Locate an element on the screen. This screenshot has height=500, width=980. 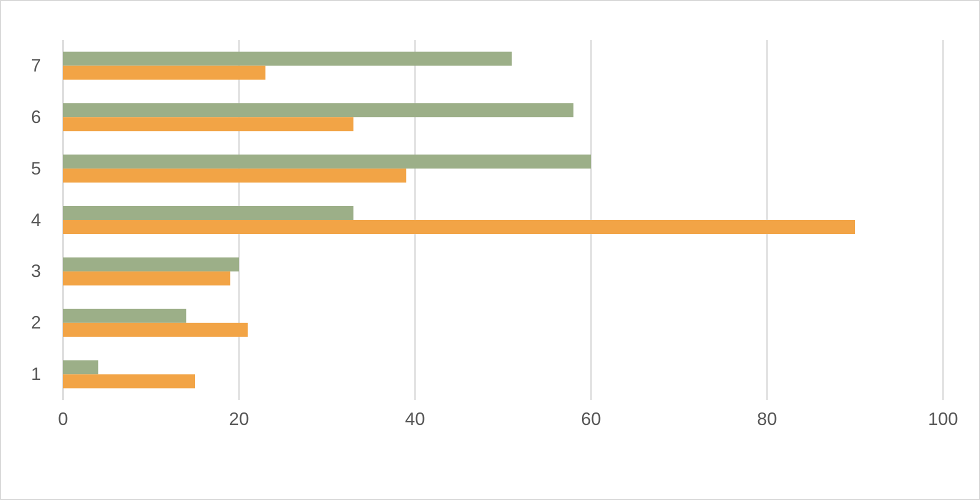
x-tick-label: 20 is located at coordinates (239, 418).